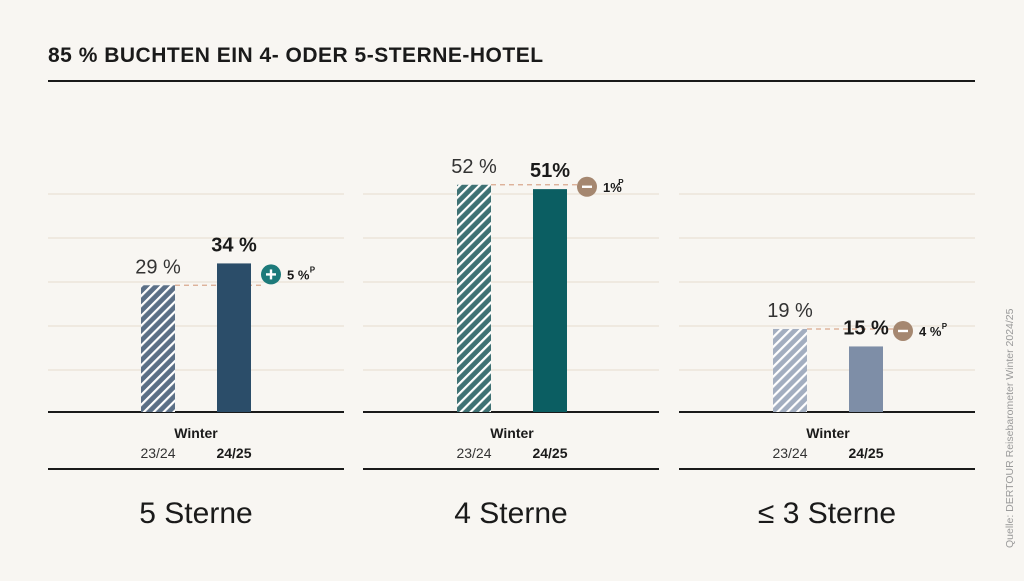  What do you see at coordinates (296, 55) in the screenshot?
I see `chart-title: 85 % BUCHTEN EIN 4- ODER 5-STERNE-HOTEL` at bounding box center [296, 55].